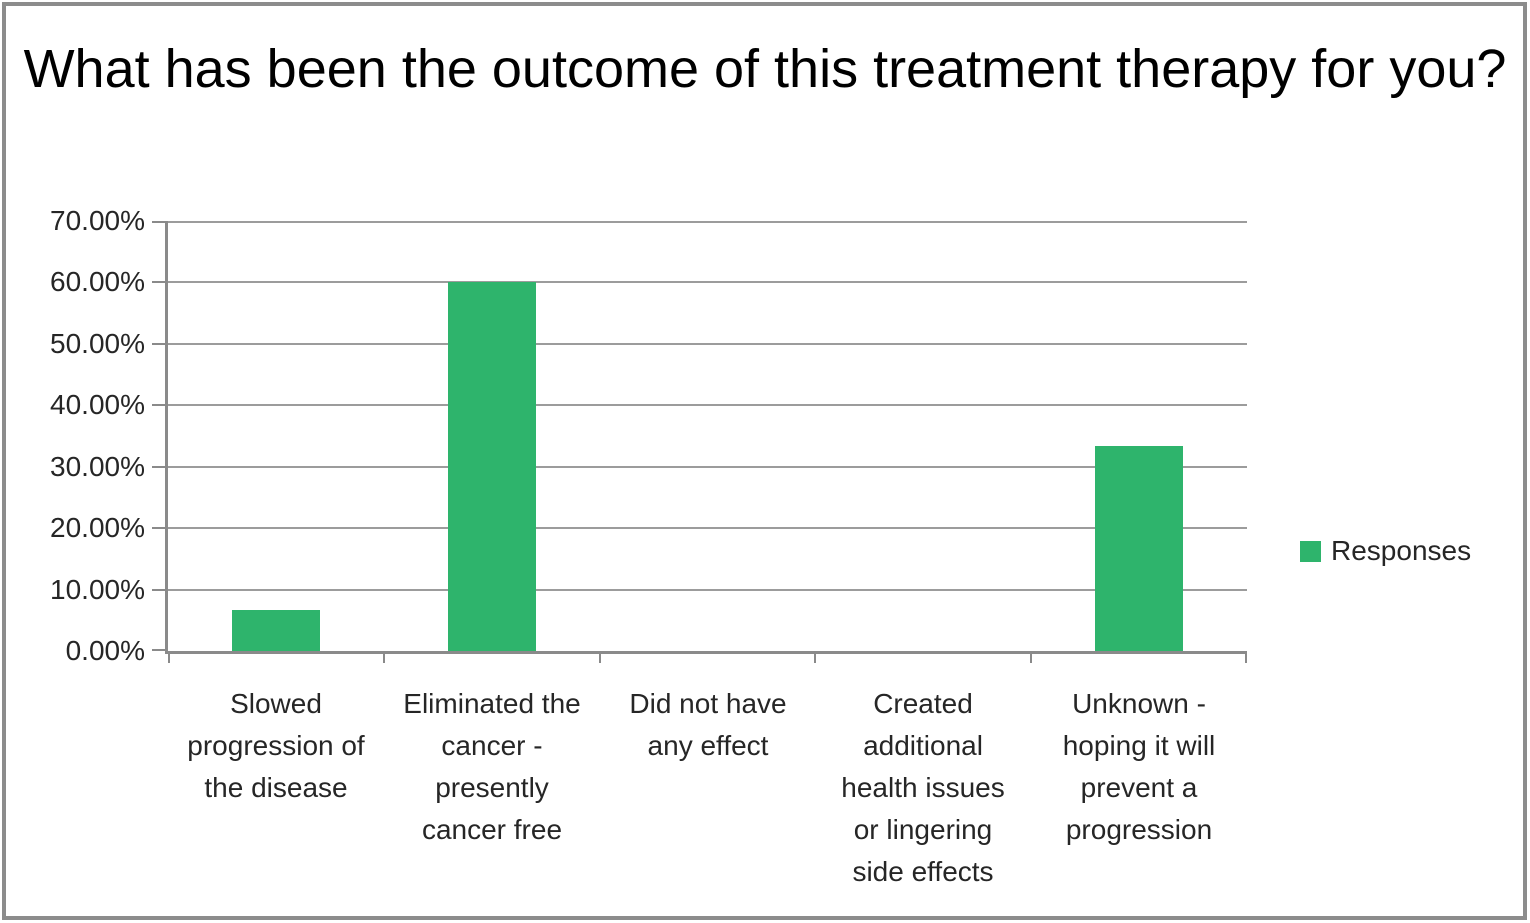 The height and width of the screenshot is (923, 1530). What do you see at coordinates (923, 745) in the screenshot?
I see `x-category-label-line: additional` at bounding box center [923, 745].